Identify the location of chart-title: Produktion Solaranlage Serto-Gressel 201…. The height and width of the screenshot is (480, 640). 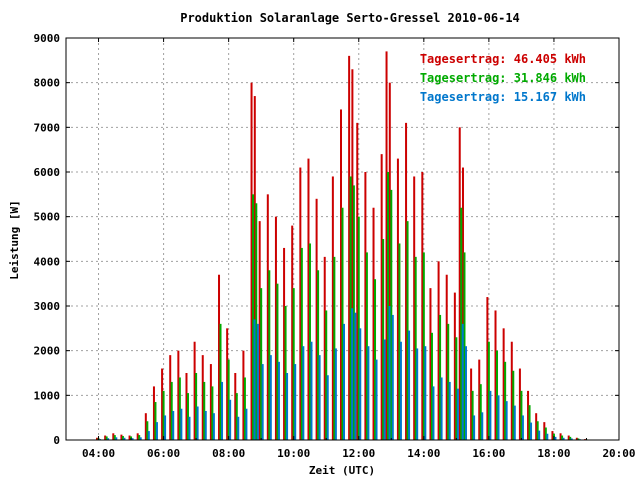
(350, 18).